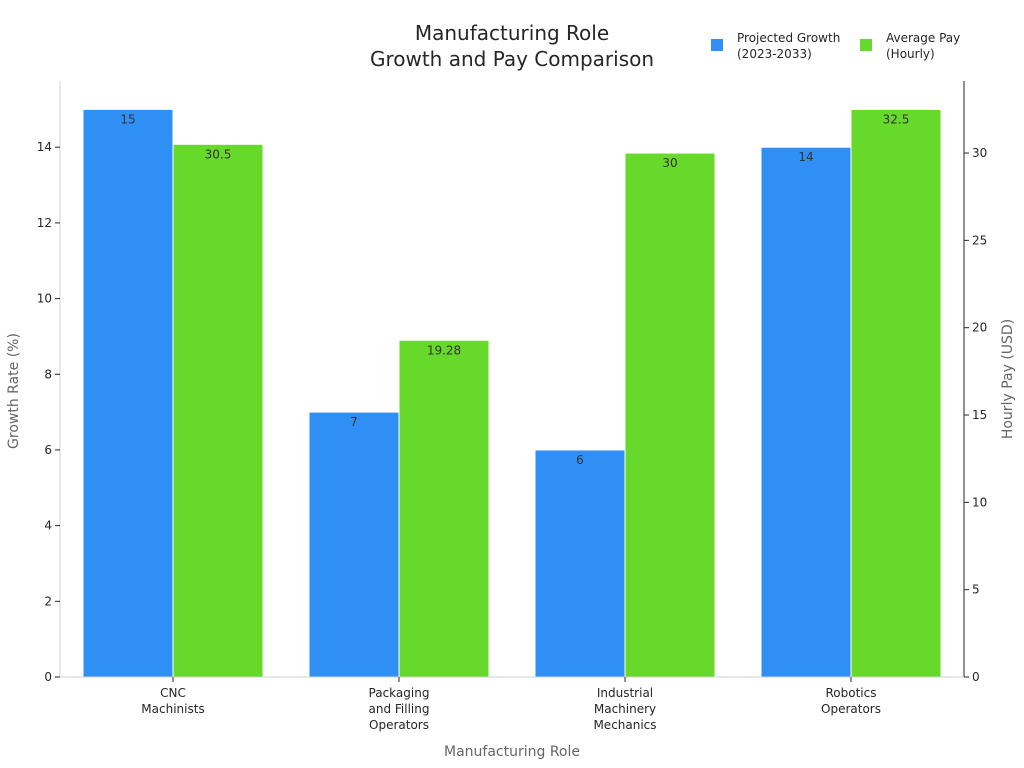 The height and width of the screenshot is (768, 1024). What do you see at coordinates (580, 460) in the screenshot?
I see `data-label-growth: 6` at bounding box center [580, 460].